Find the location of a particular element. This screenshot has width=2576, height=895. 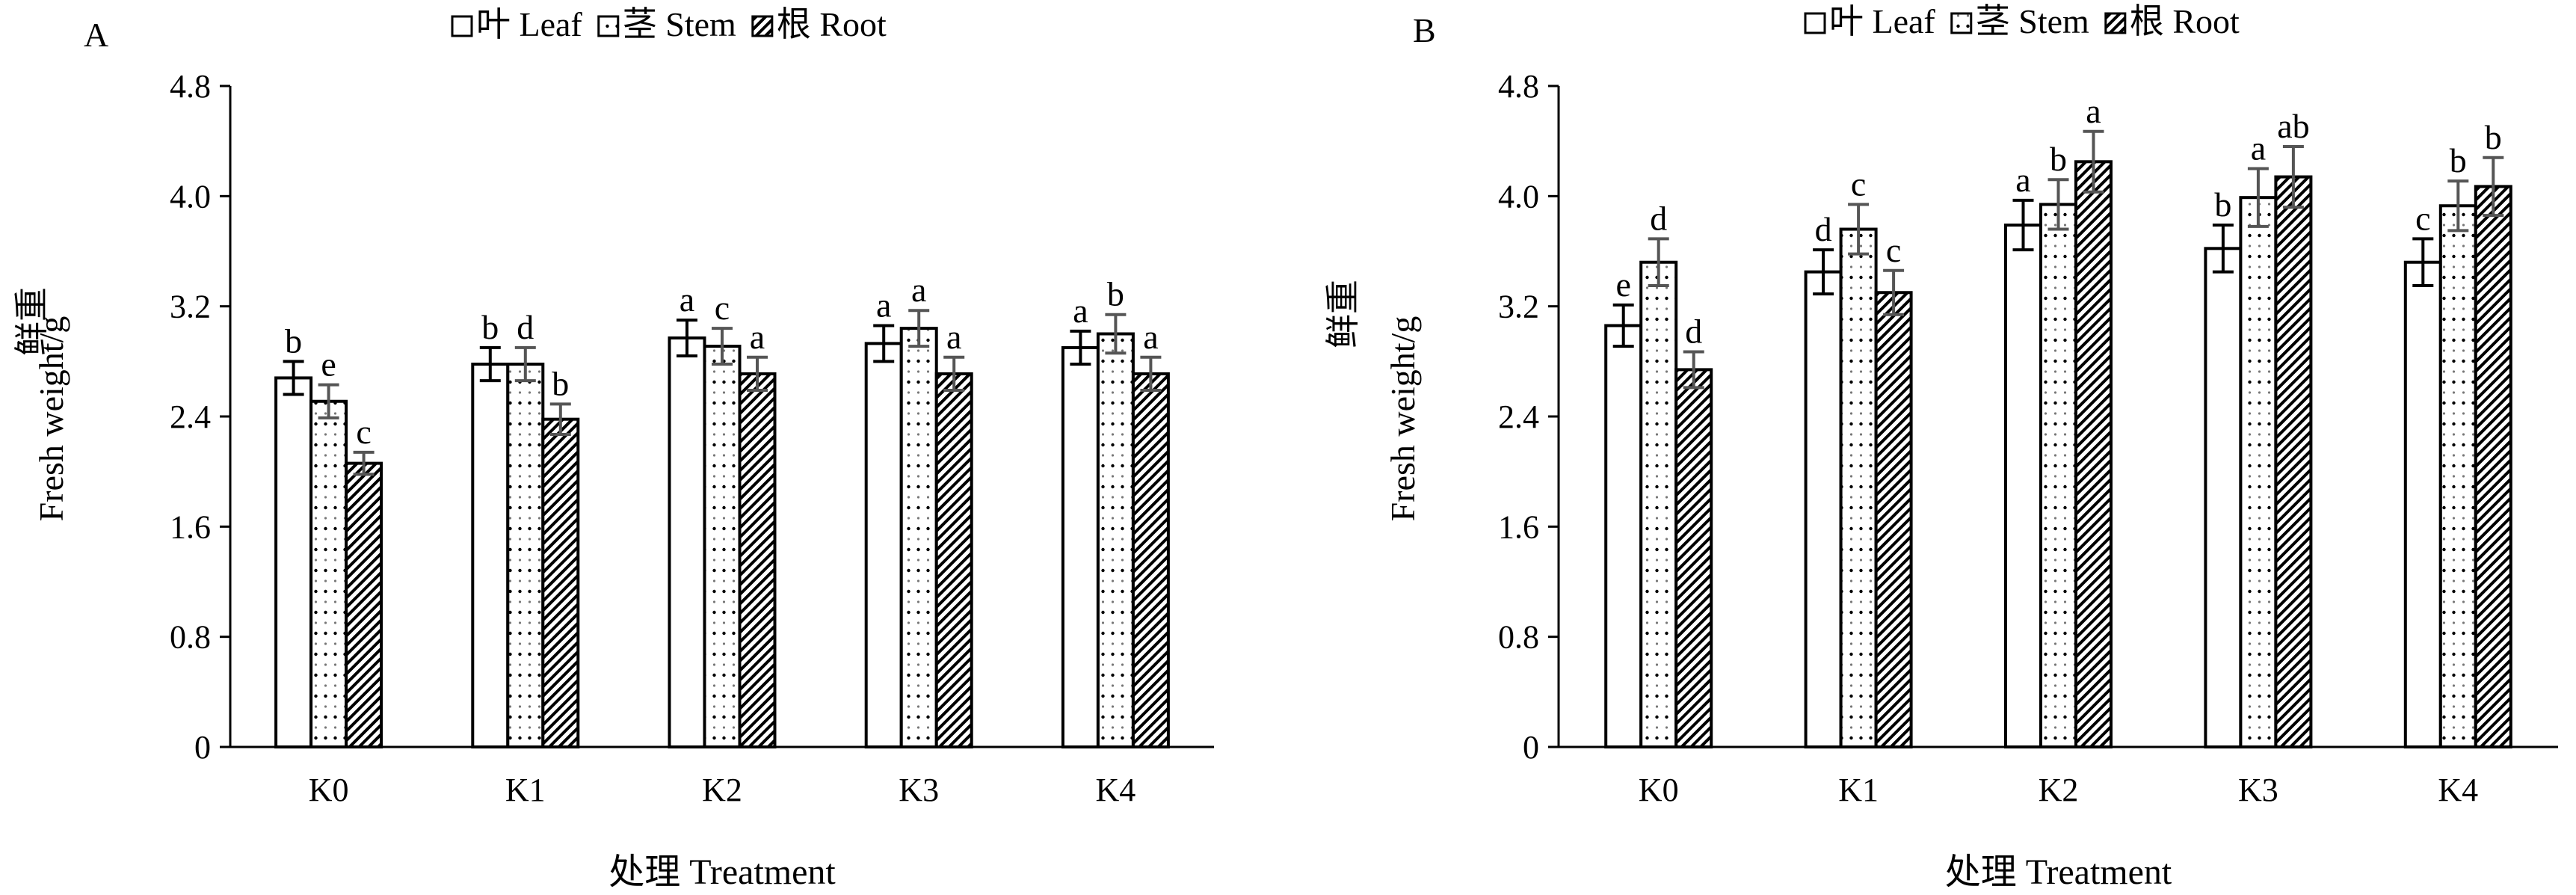

significance-letter: ab is located at coordinates (2293, 126).